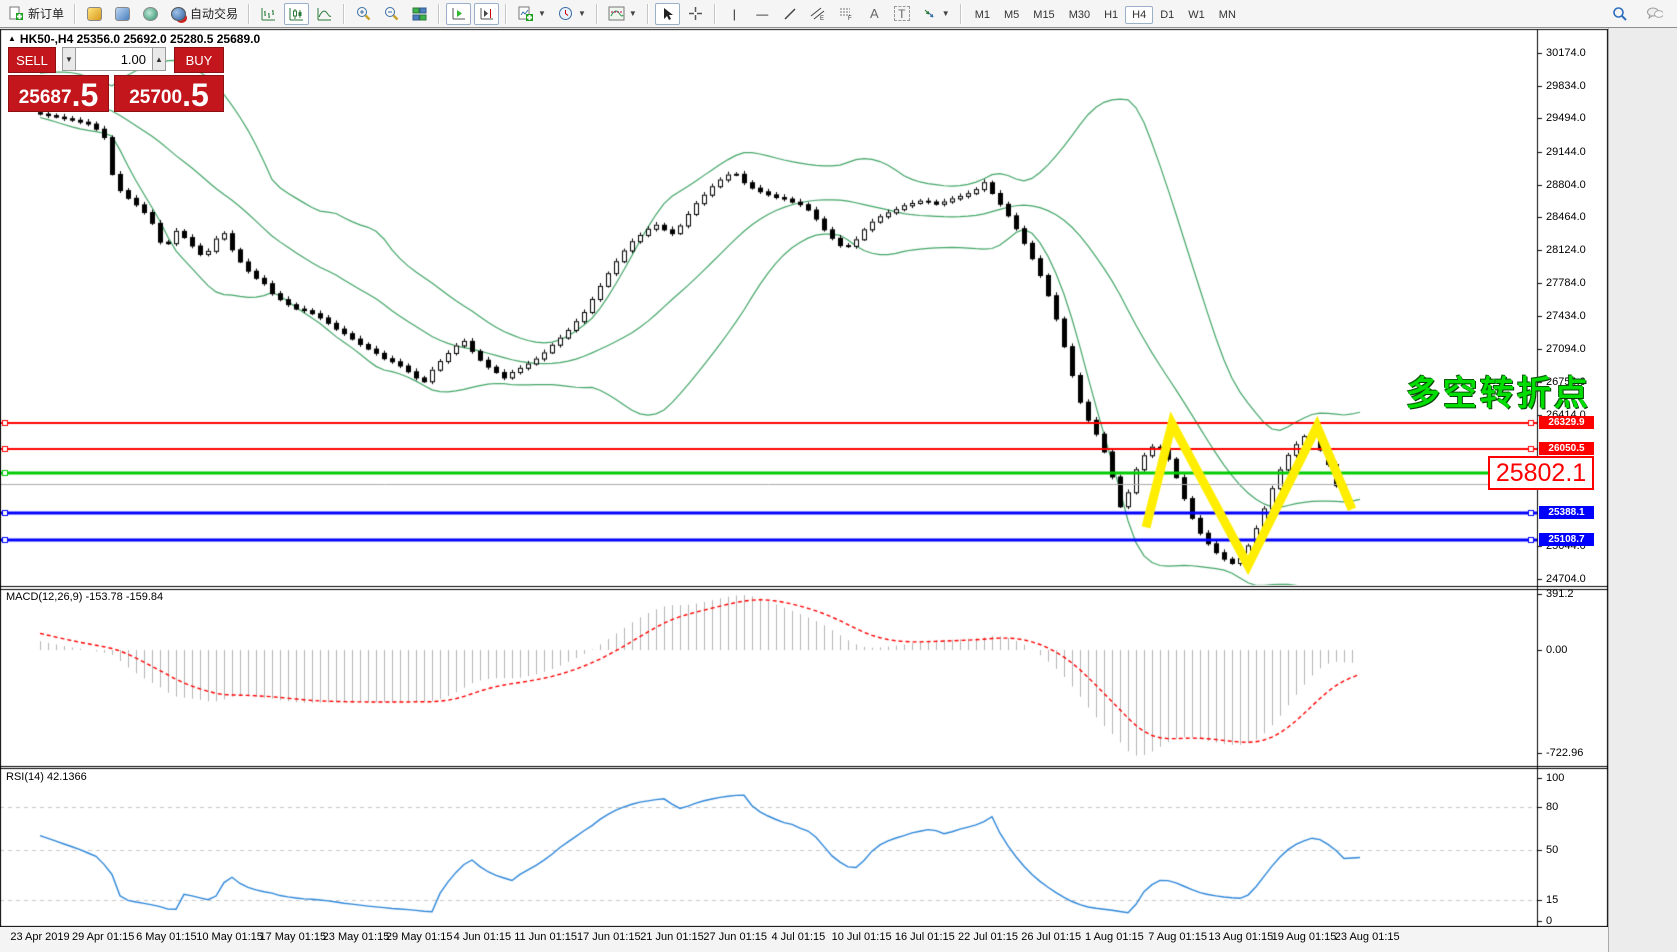 Image resolution: width=1677 pixels, height=952 pixels. I want to click on buy-price: 25700 .5, so click(169, 93).